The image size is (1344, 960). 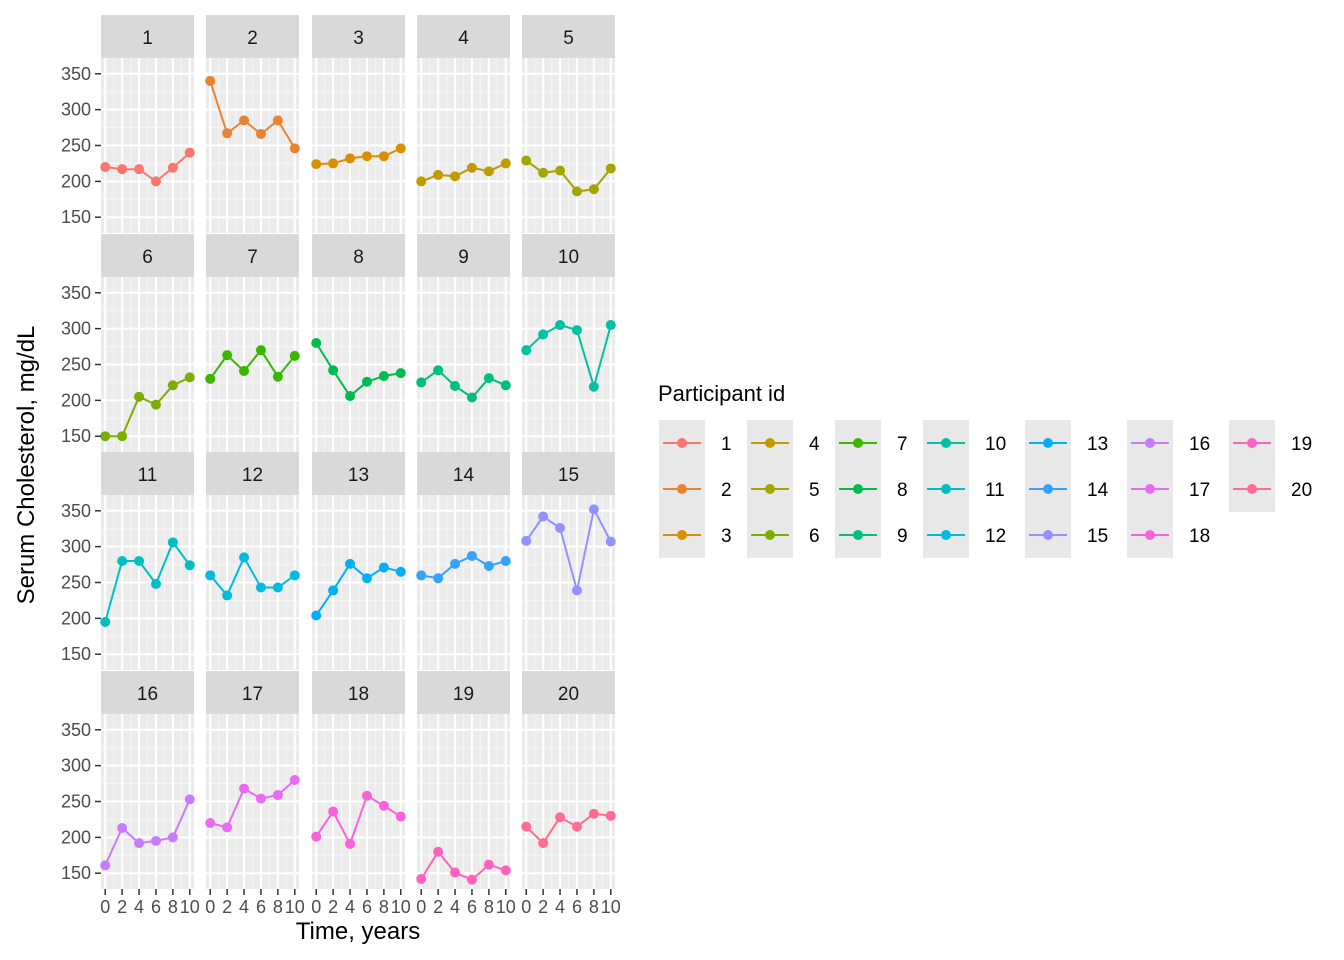 I want to click on facet-strip-label: 8, so click(x=358, y=257).